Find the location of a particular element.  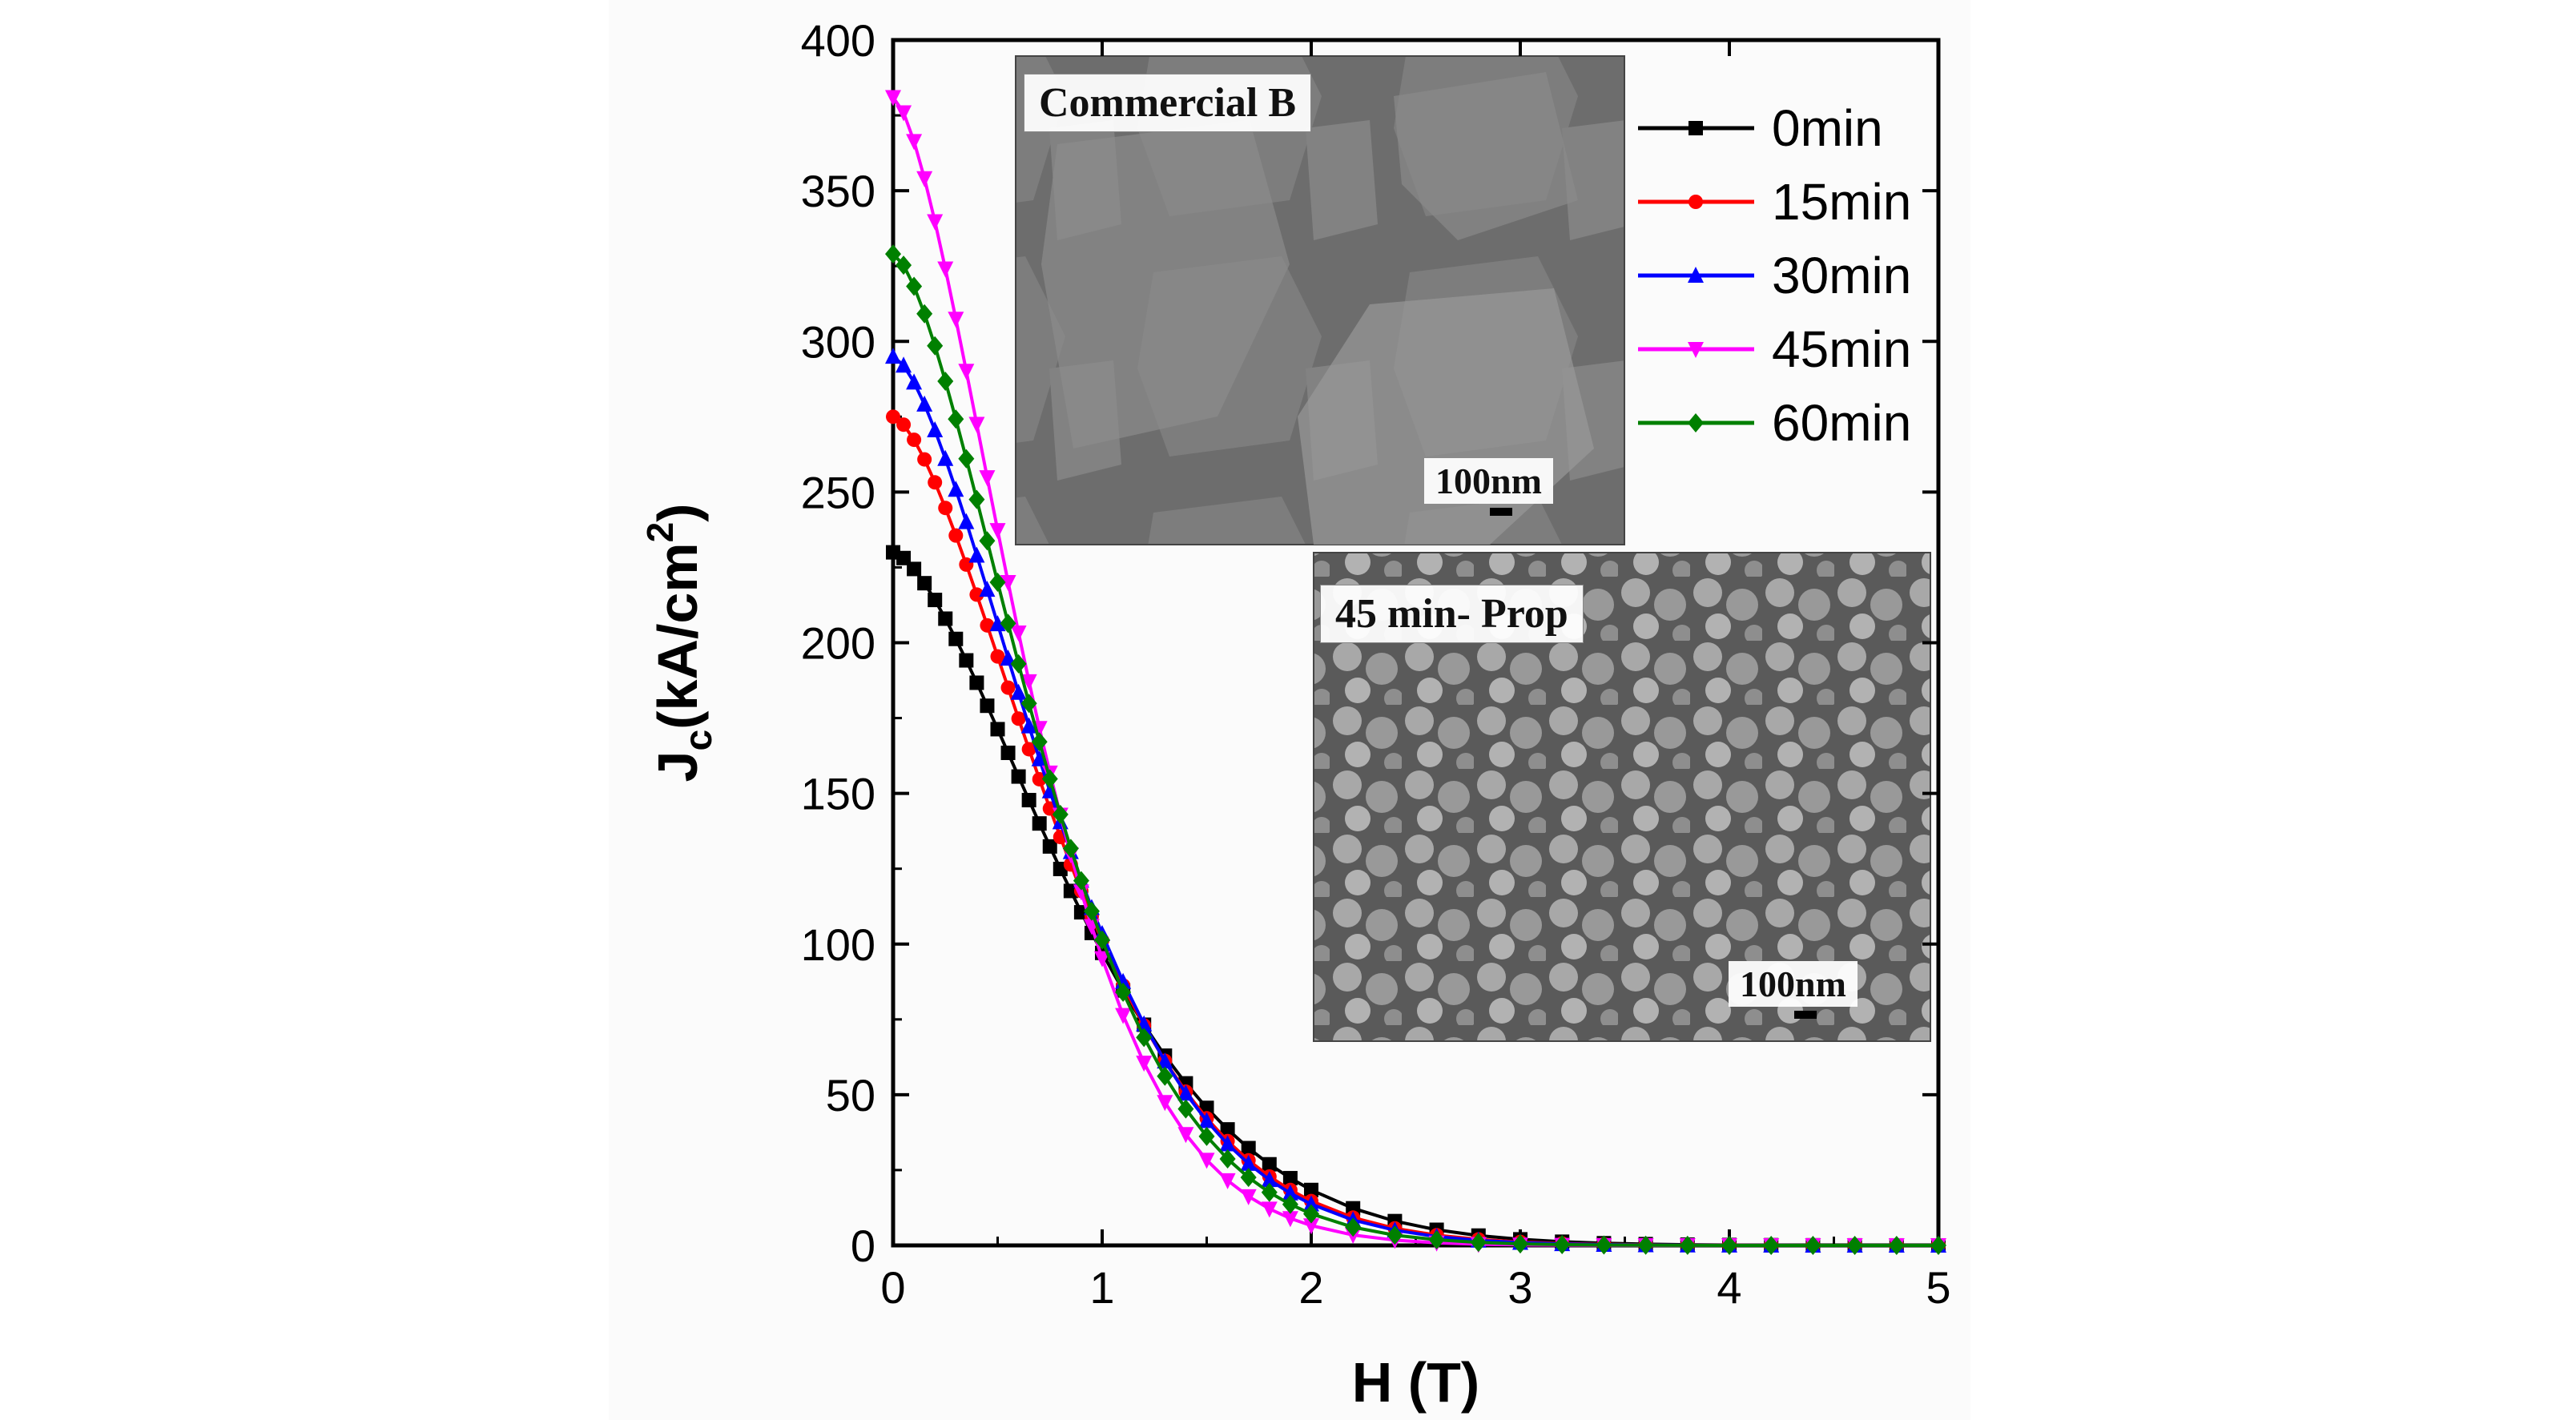

inset-label-commercial-b: Commercial B is located at coordinates (1168, 103).